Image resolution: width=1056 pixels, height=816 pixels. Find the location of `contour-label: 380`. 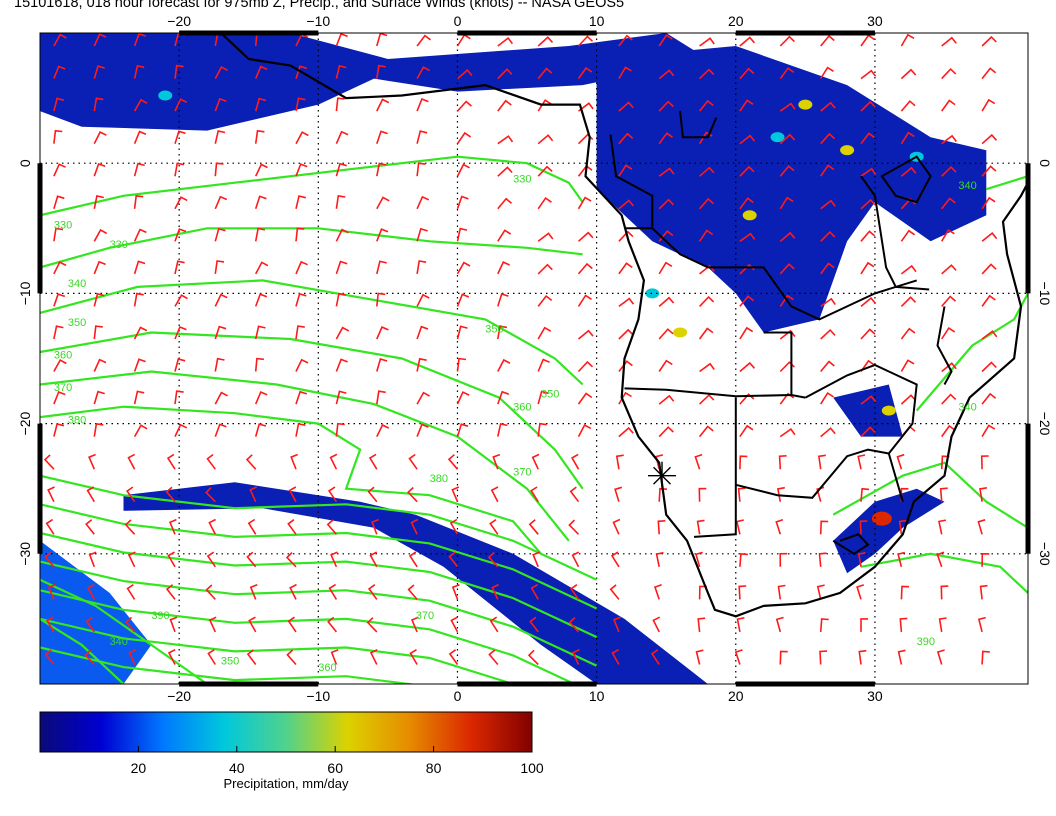

contour-label: 380 is located at coordinates (77, 421).